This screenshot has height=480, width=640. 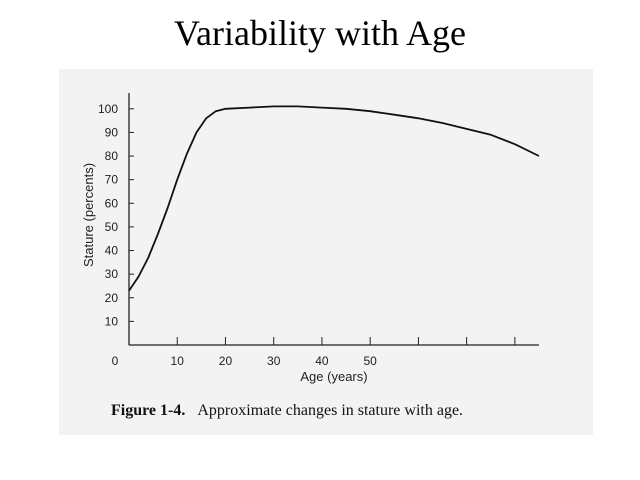 I want to click on x-axis-label: Age (years), so click(x=333, y=376).